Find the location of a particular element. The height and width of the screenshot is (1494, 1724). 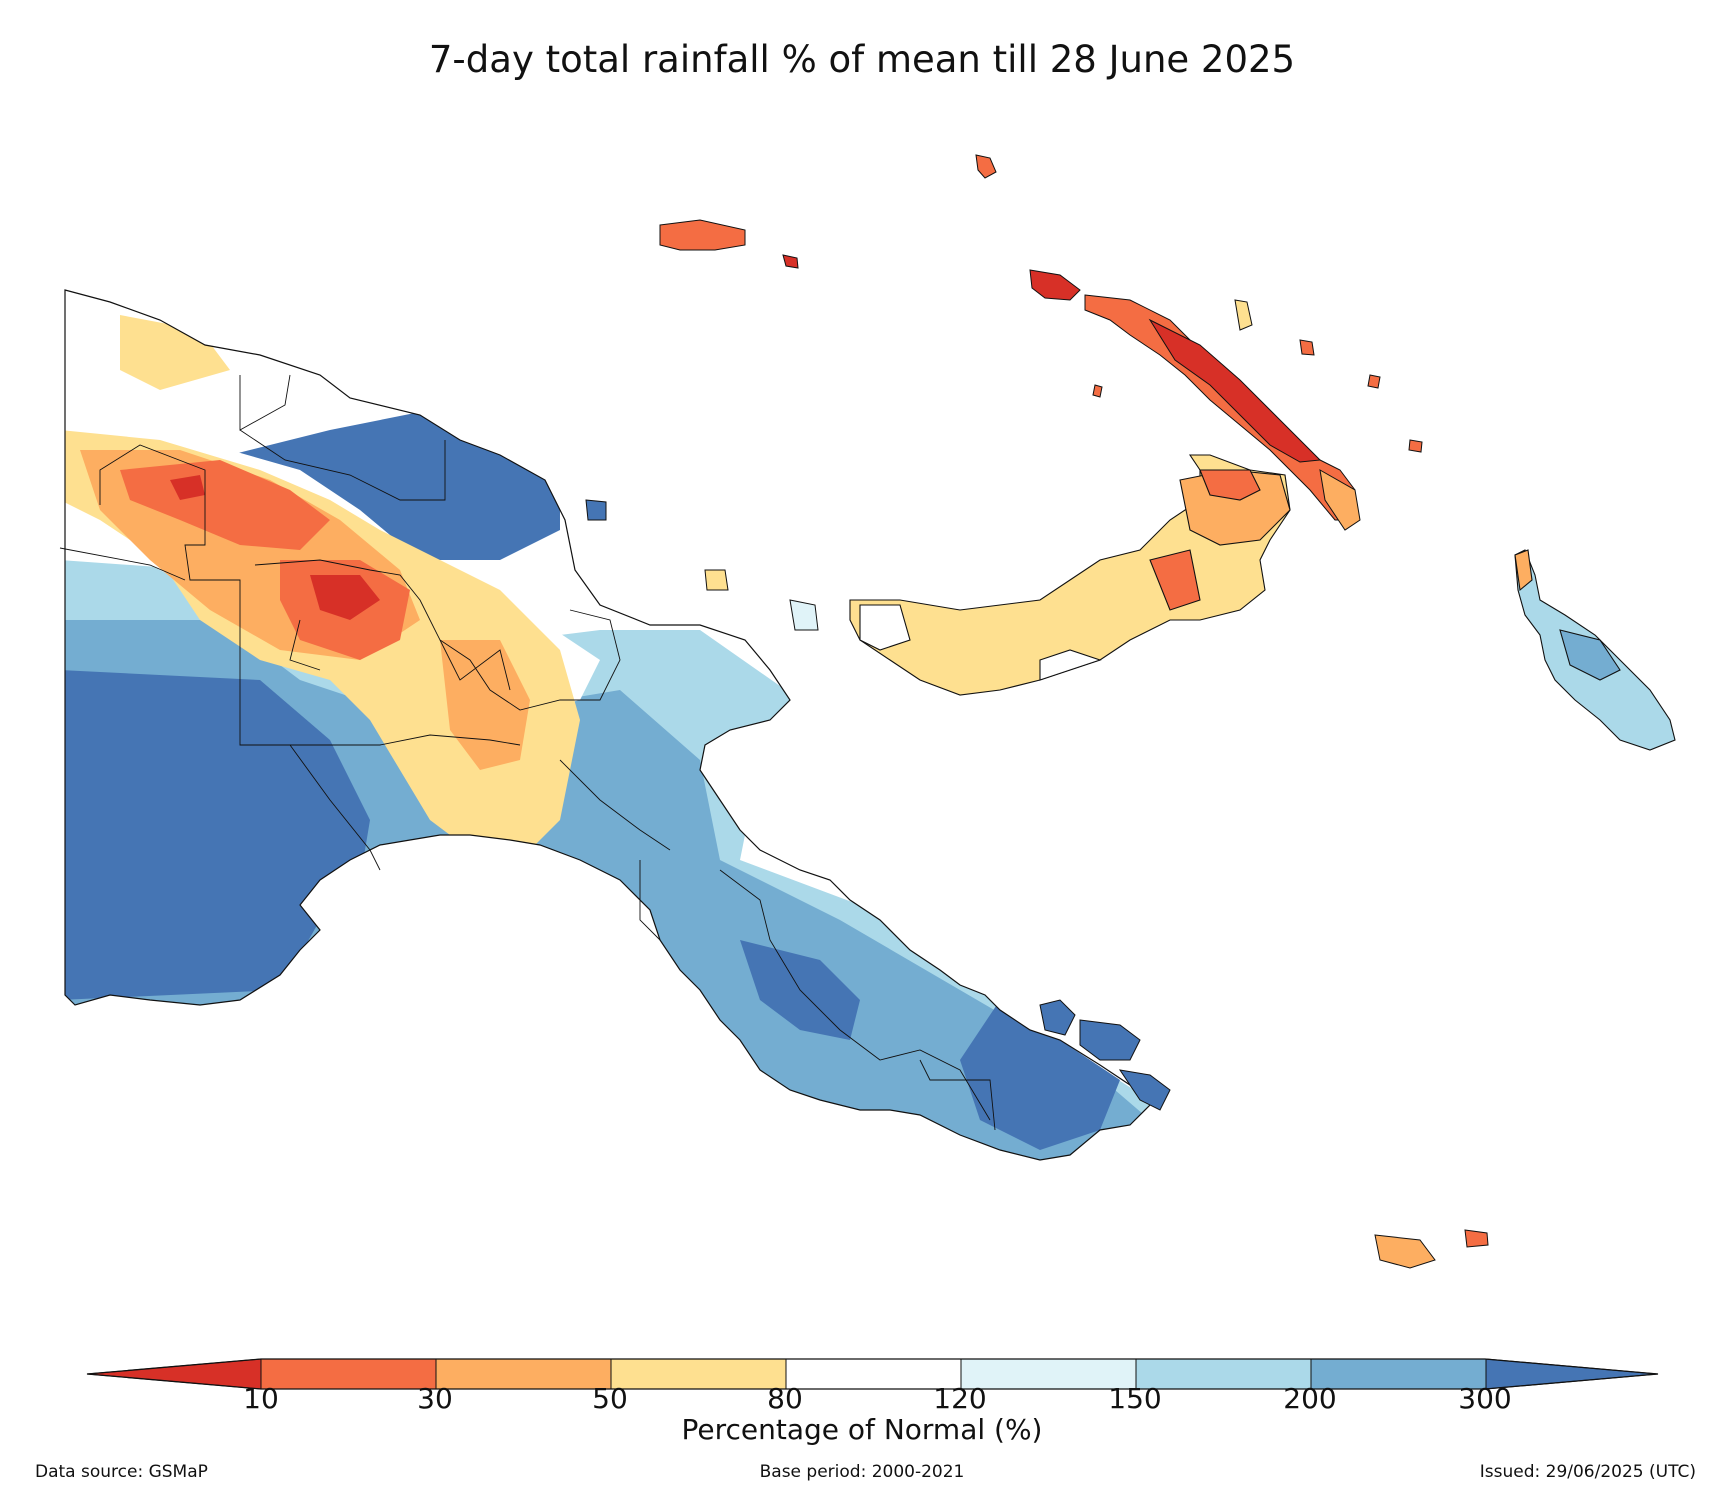

island-new-britain is located at coordinates (1070, 575).